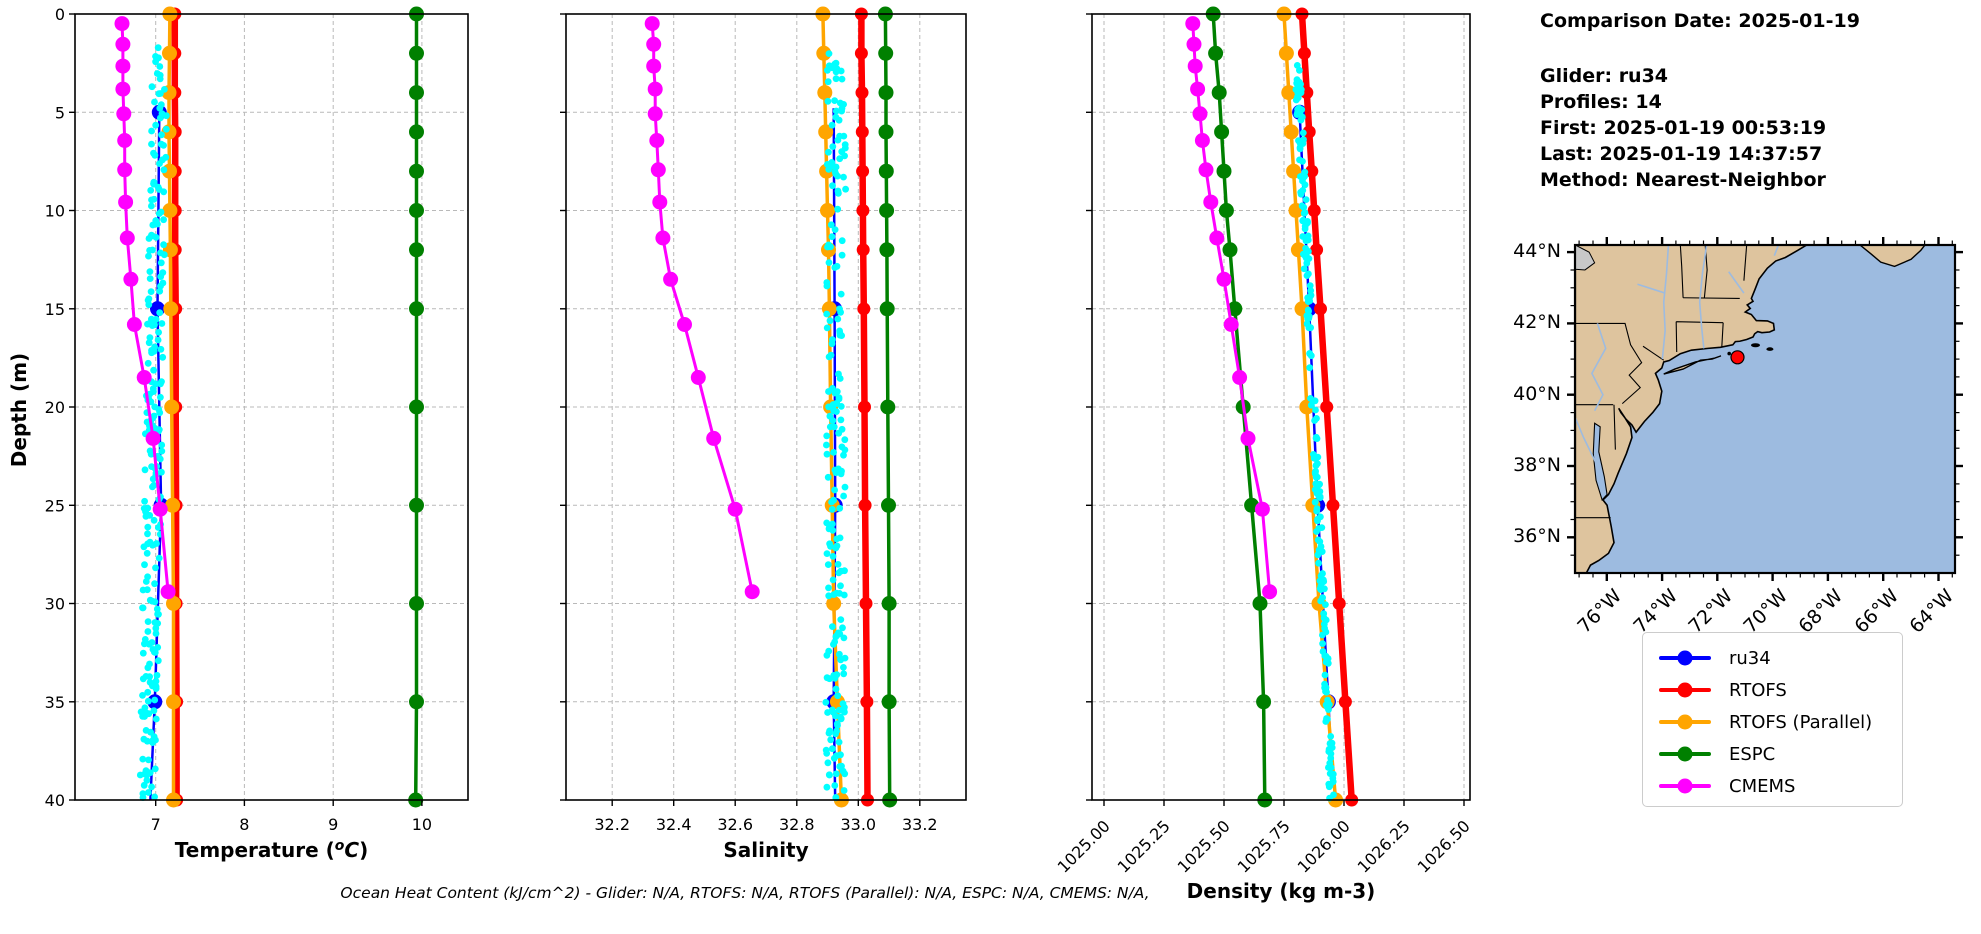  Describe the element at coordinates (1770, 349) in the screenshot. I see `nantucket-island` at that location.